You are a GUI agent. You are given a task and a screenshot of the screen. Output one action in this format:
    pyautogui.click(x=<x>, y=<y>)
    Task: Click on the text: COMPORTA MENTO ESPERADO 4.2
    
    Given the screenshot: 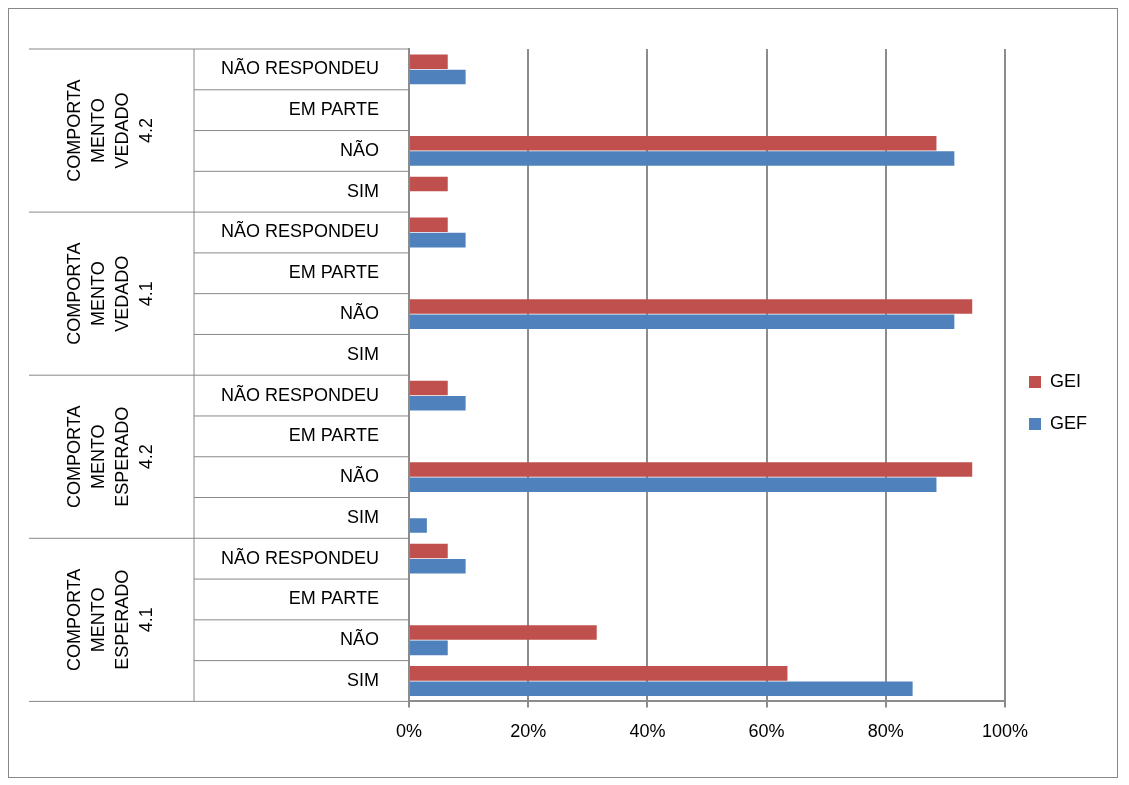 What is the action you would take?
    pyautogui.click(x=110, y=456)
    